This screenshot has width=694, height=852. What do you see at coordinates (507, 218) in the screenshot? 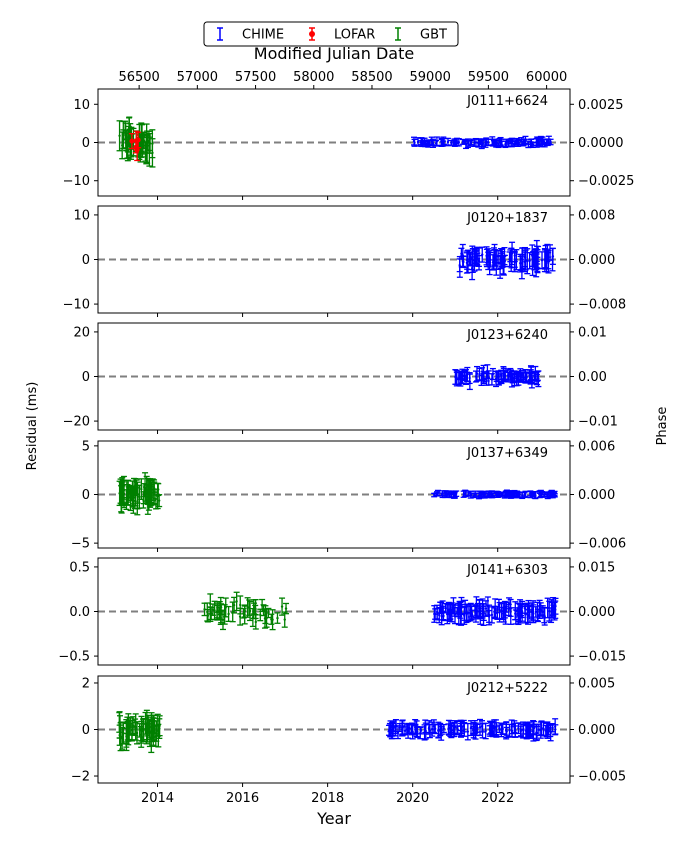
I see `pulsar-name: J0120+1837` at bounding box center [507, 218].